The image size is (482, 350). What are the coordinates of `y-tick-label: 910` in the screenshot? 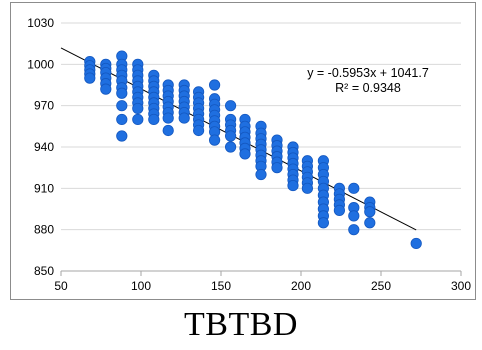 It's located at (44, 188).